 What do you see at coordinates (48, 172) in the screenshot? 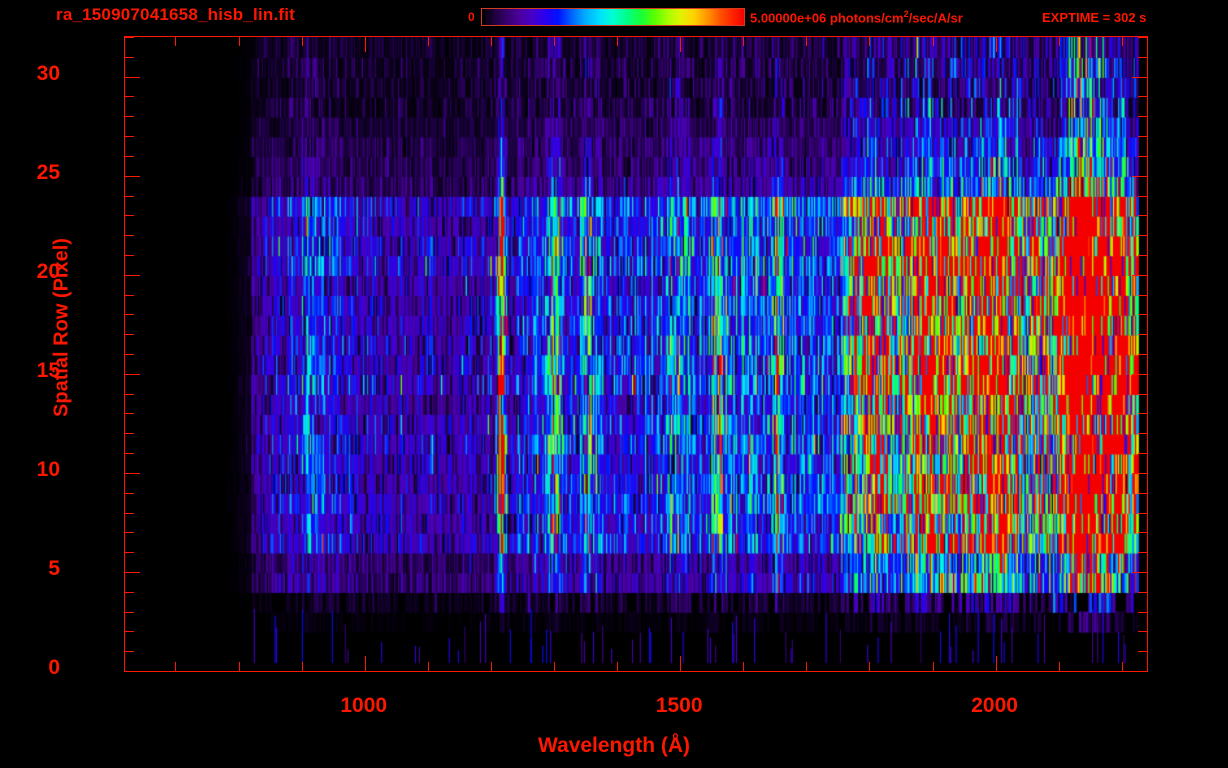
I see `y-tick-label: 25` at bounding box center [48, 172].